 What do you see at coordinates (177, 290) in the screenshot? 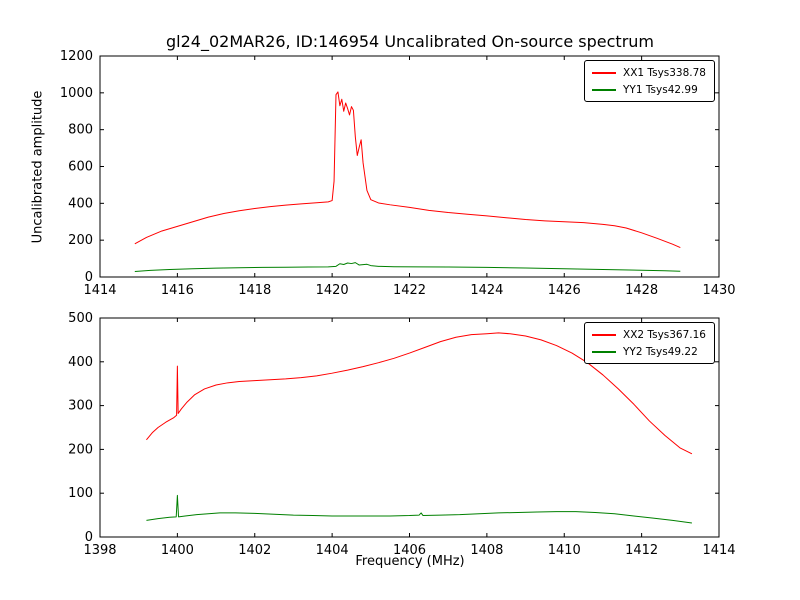
I see `x-tick-label: 1416` at bounding box center [177, 290].